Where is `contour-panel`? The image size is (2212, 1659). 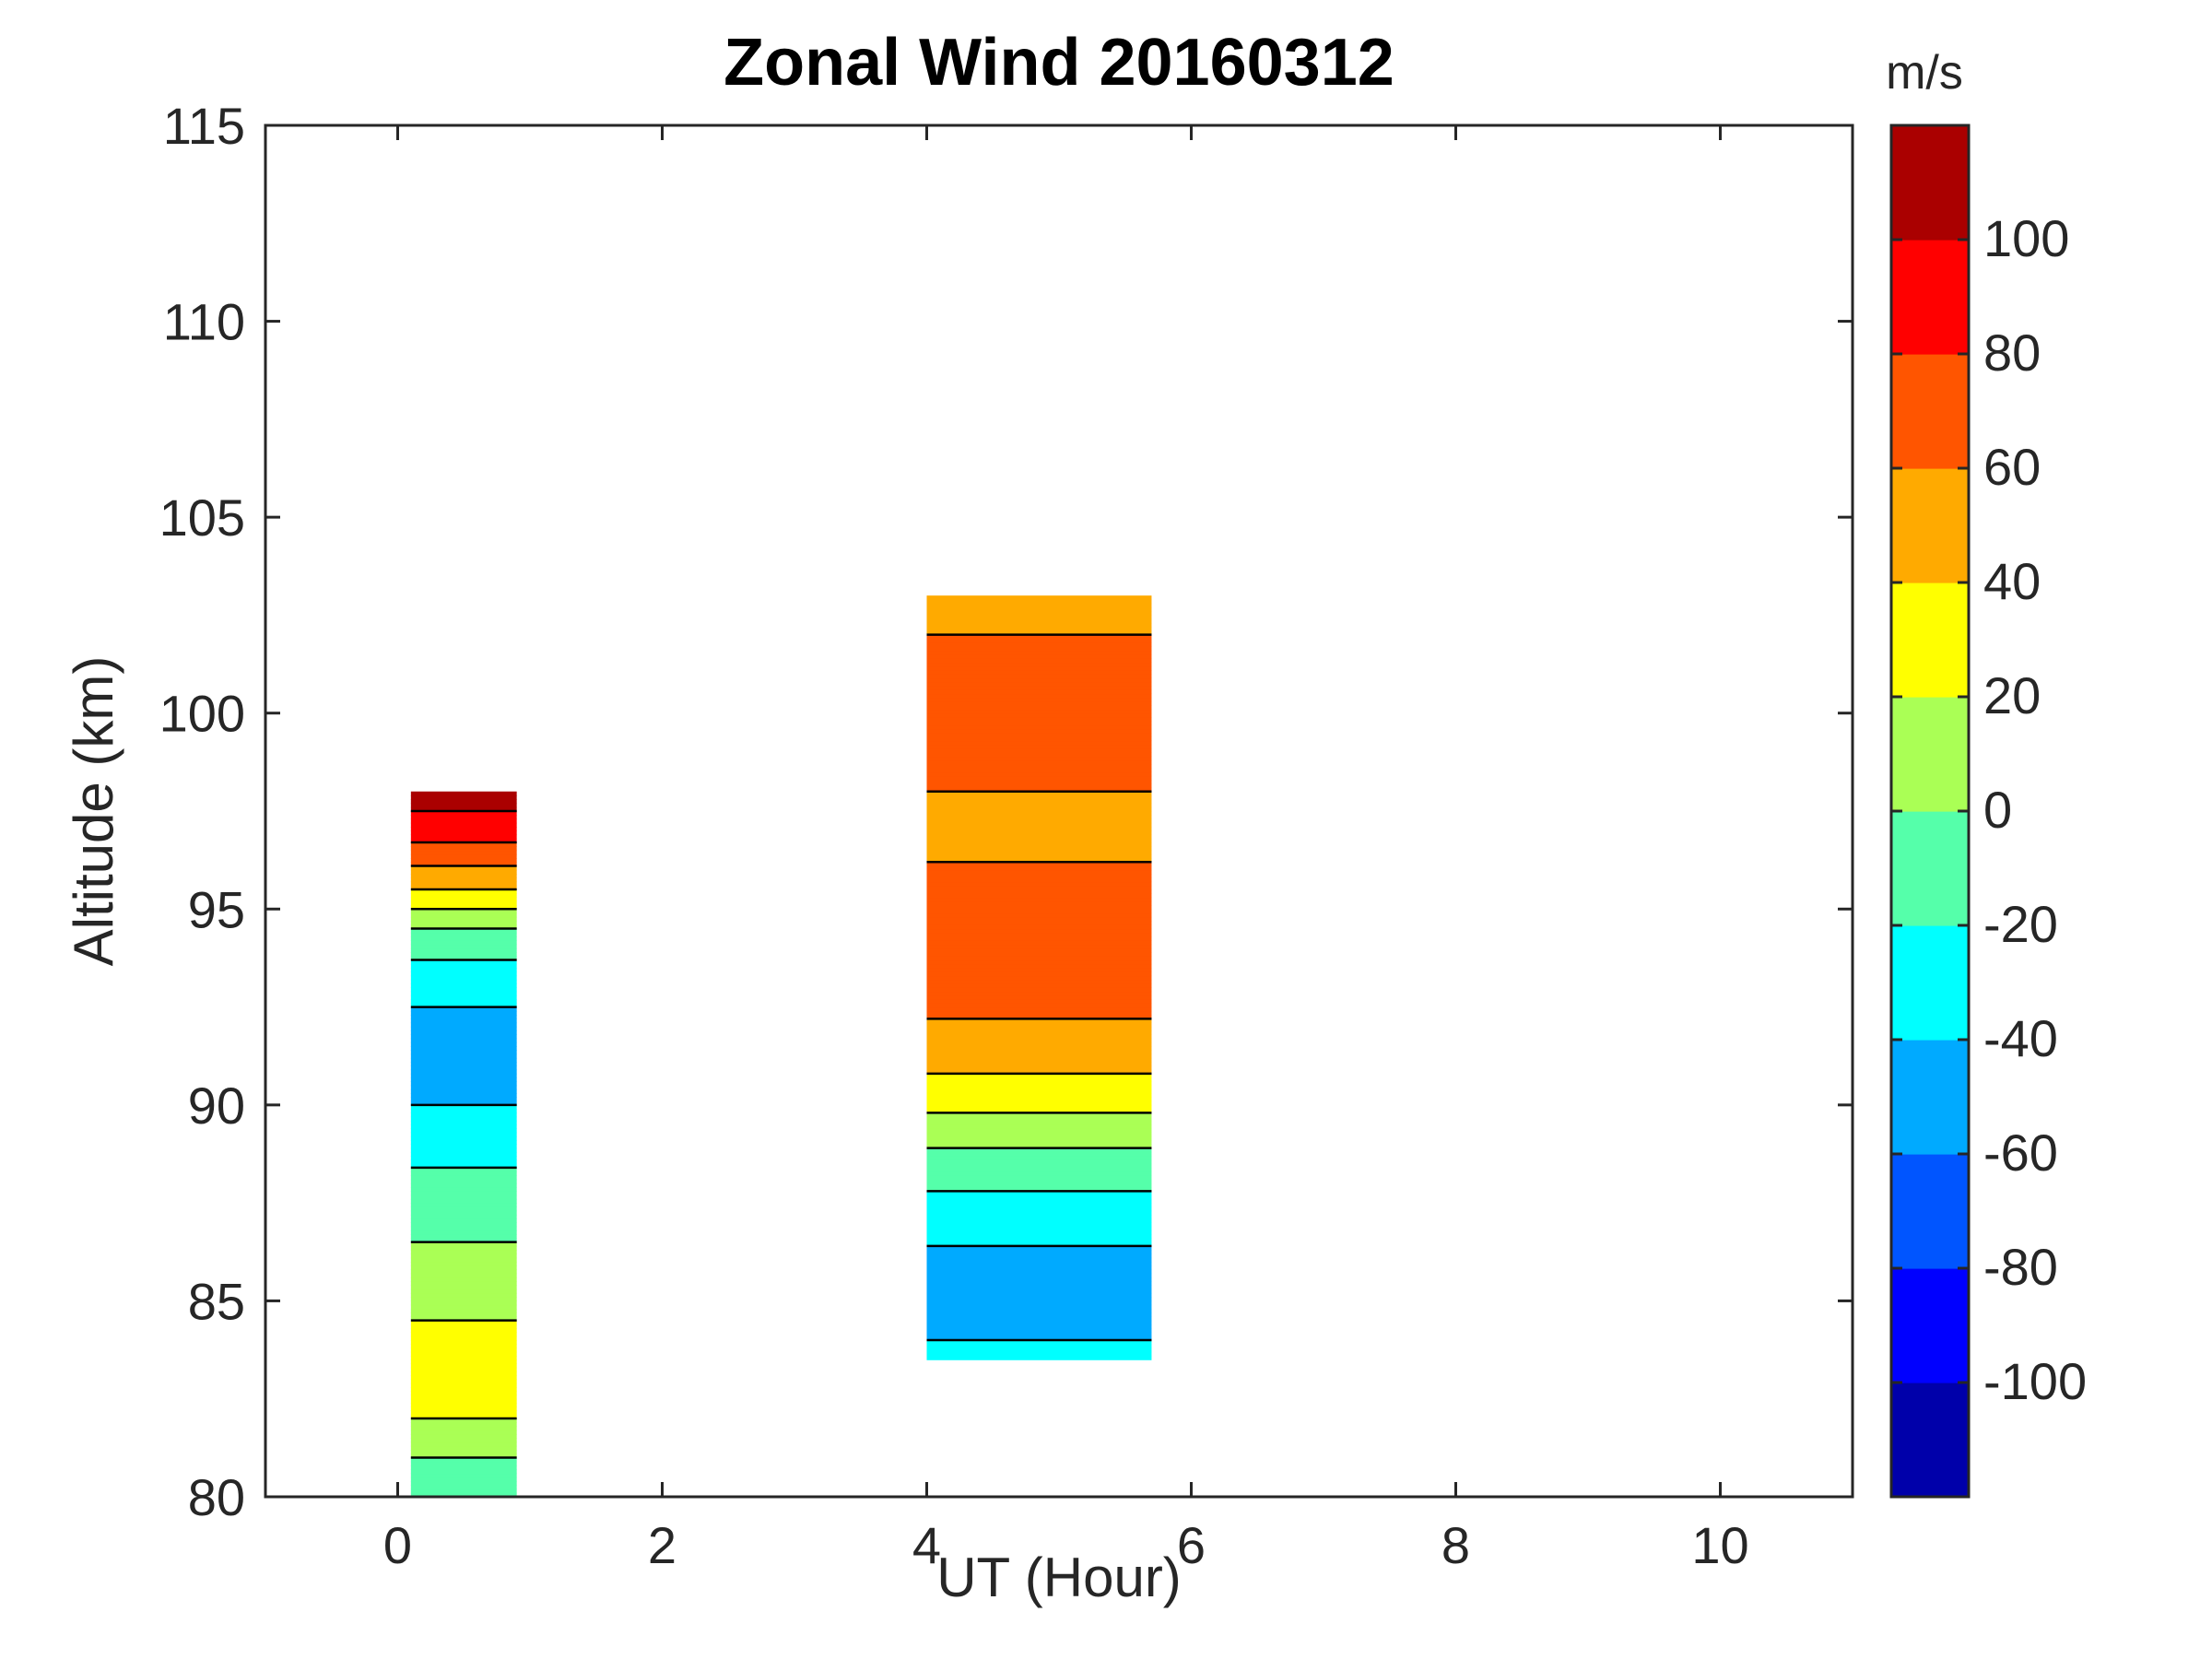
contour-panel is located at coordinates (463, 1144).